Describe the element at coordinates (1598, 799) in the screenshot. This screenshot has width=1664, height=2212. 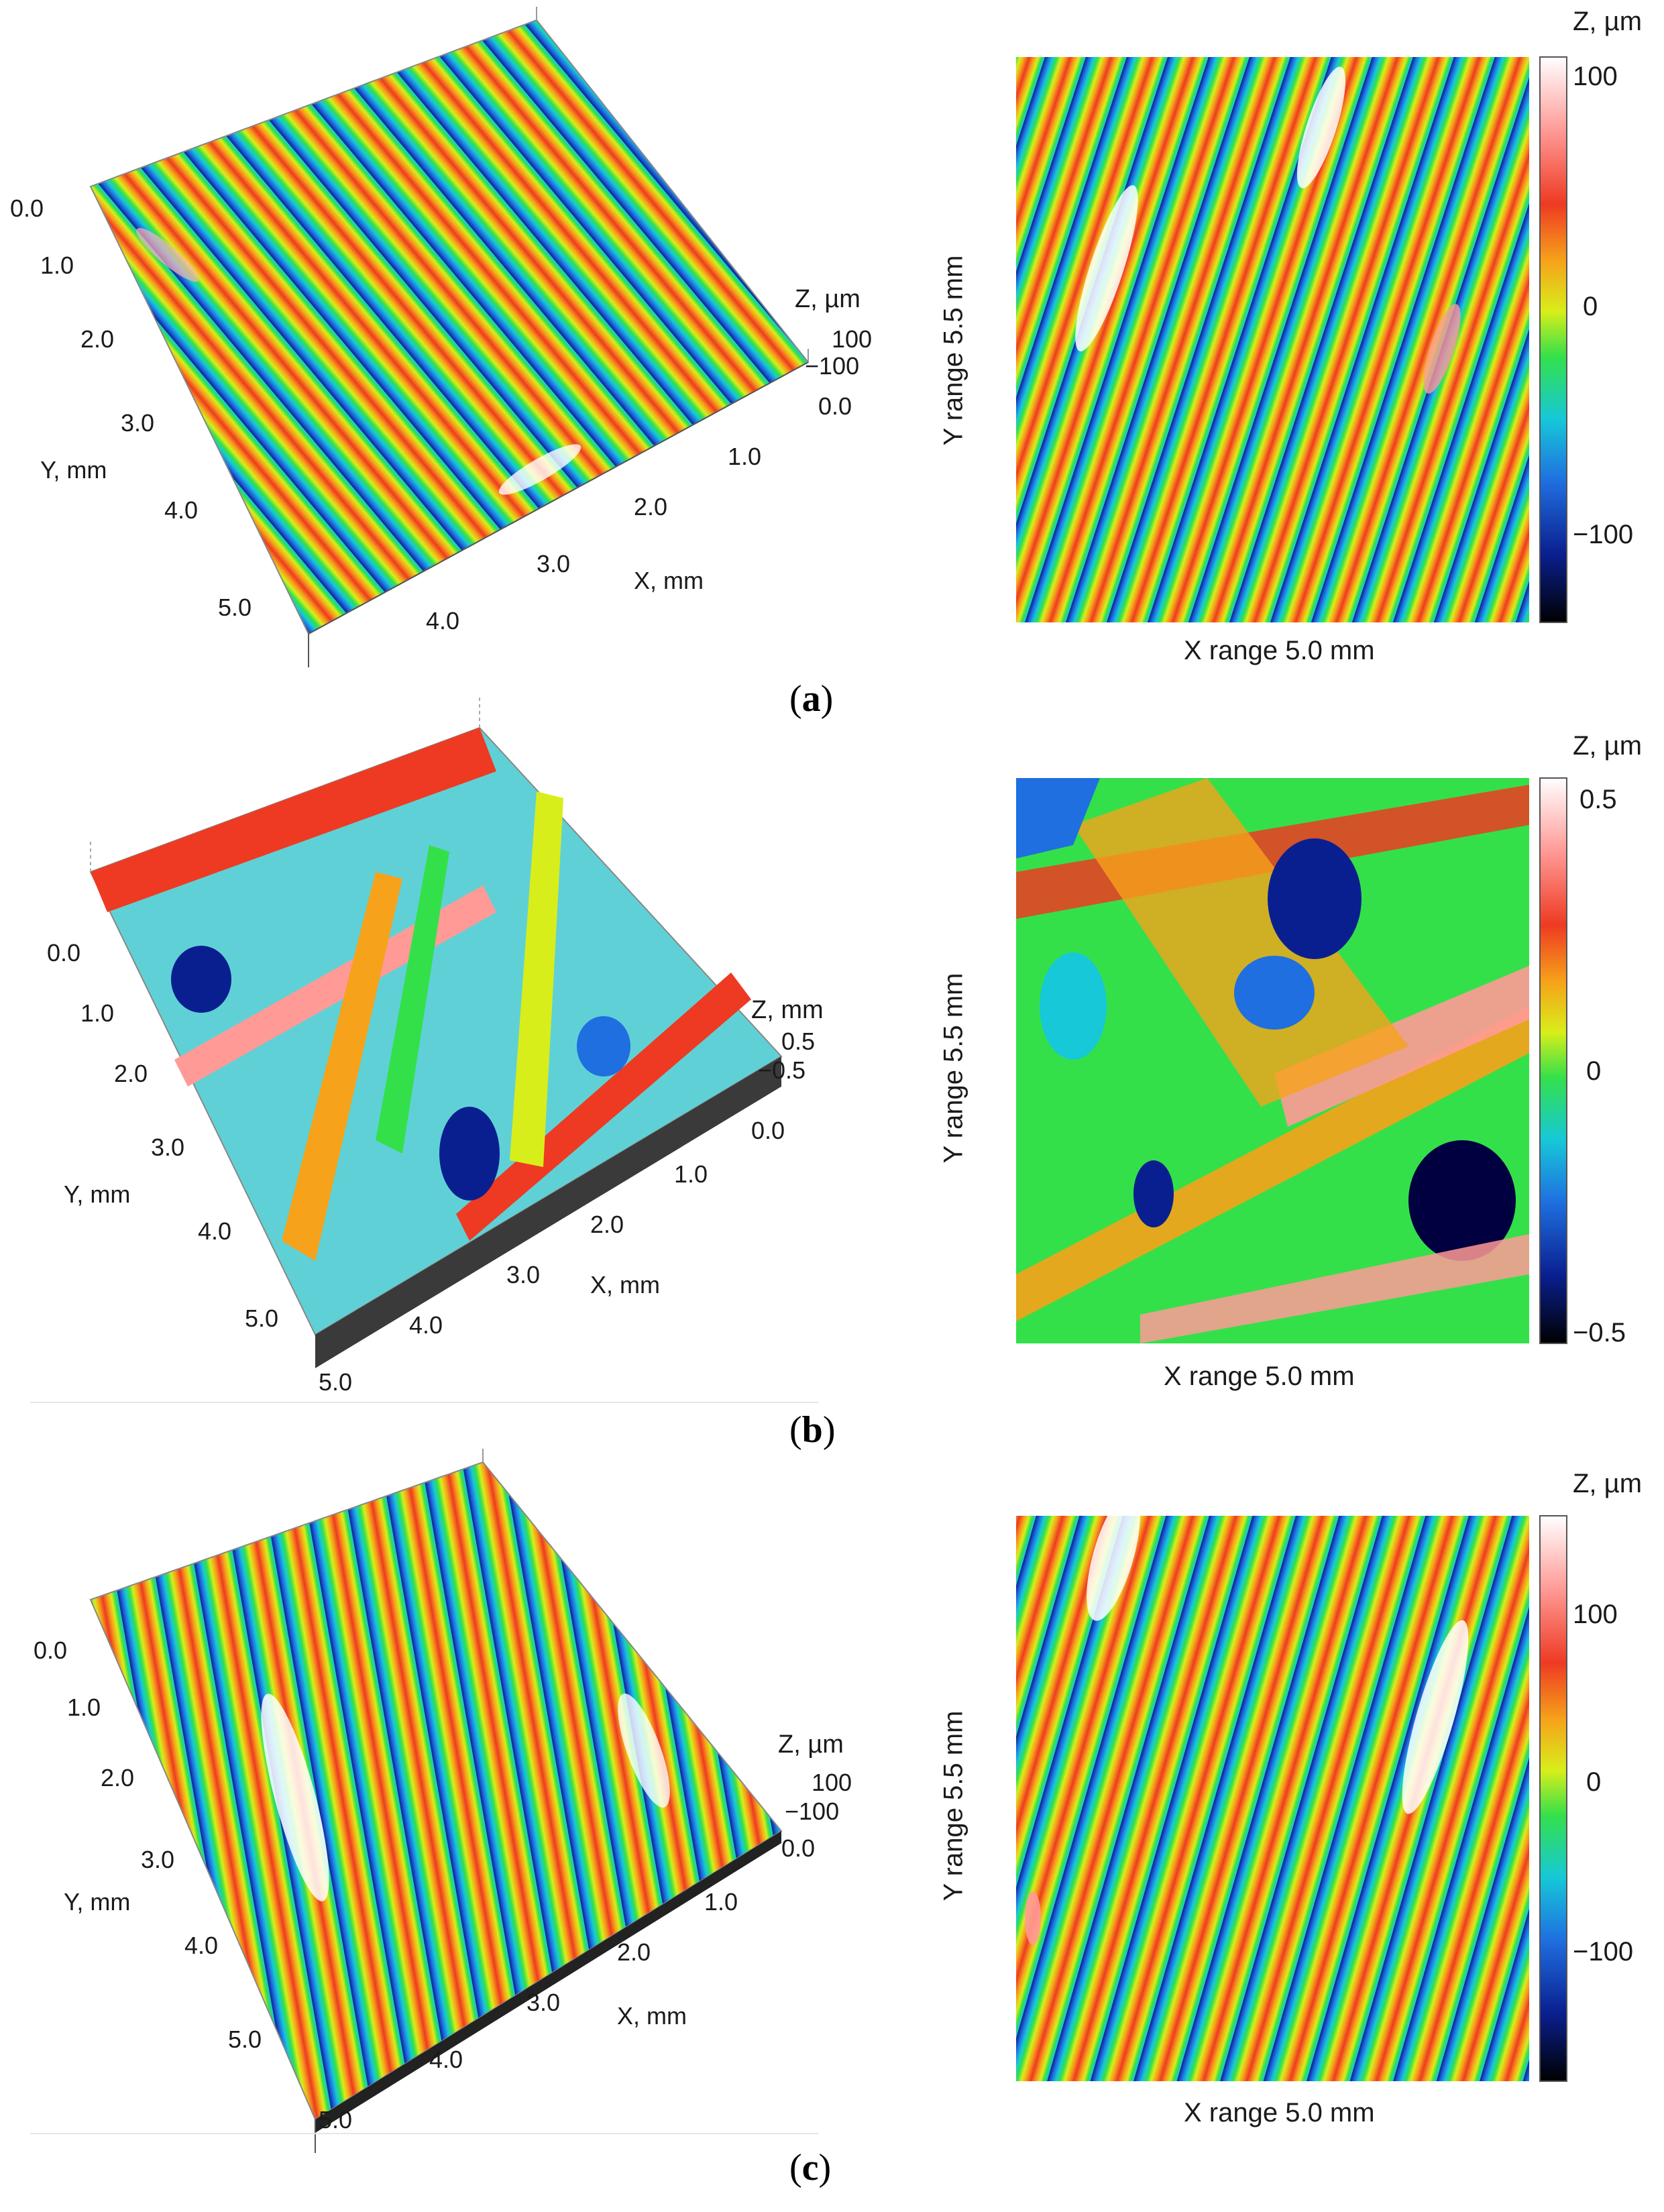
I see `colorbar-tick: 0.5` at that location.